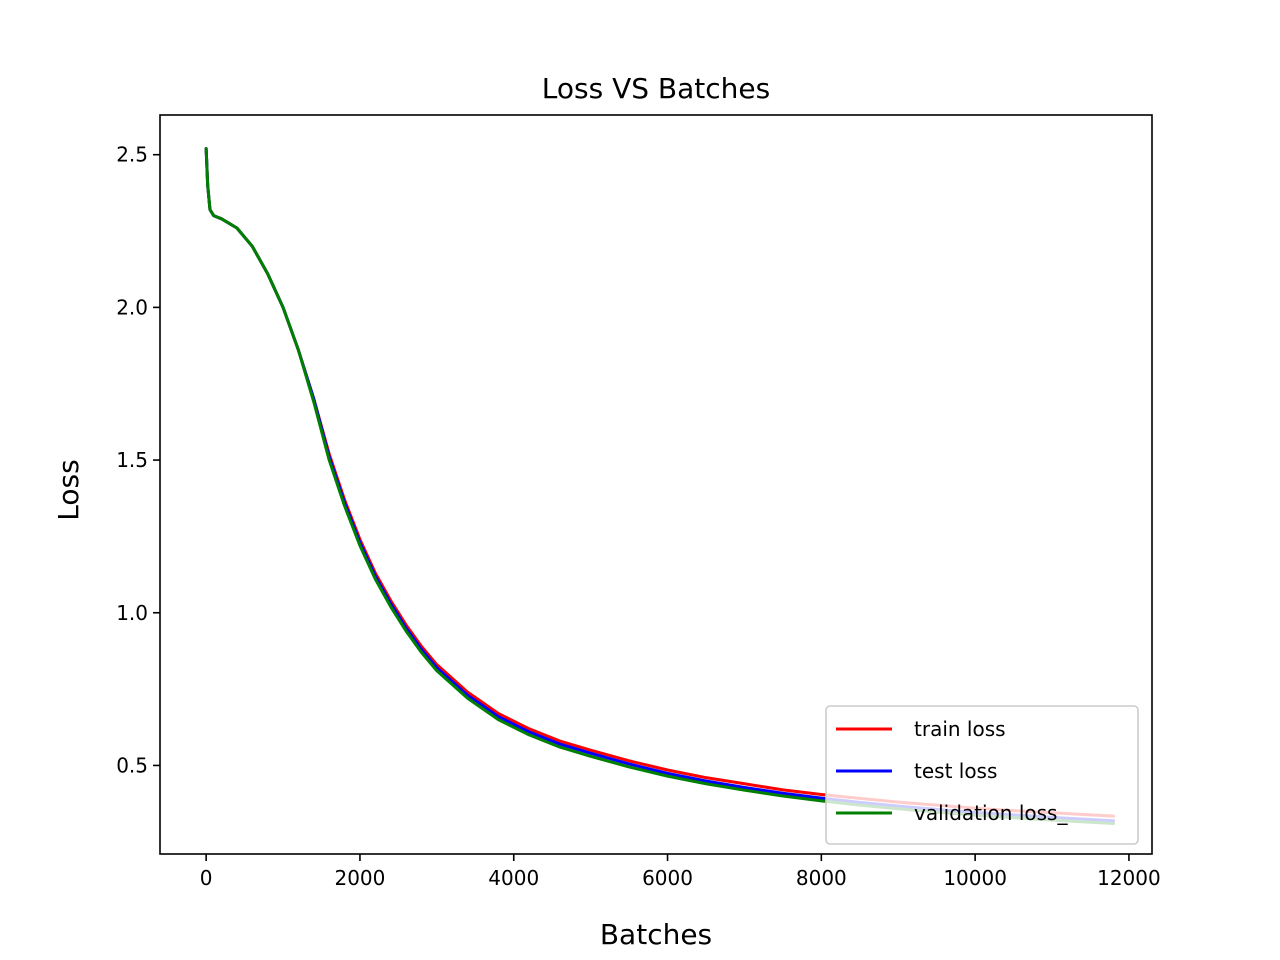 The width and height of the screenshot is (1280, 960). What do you see at coordinates (991, 813) in the screenshot?
I see `legend-label: validation loss_` at bounding box center [991, 813].